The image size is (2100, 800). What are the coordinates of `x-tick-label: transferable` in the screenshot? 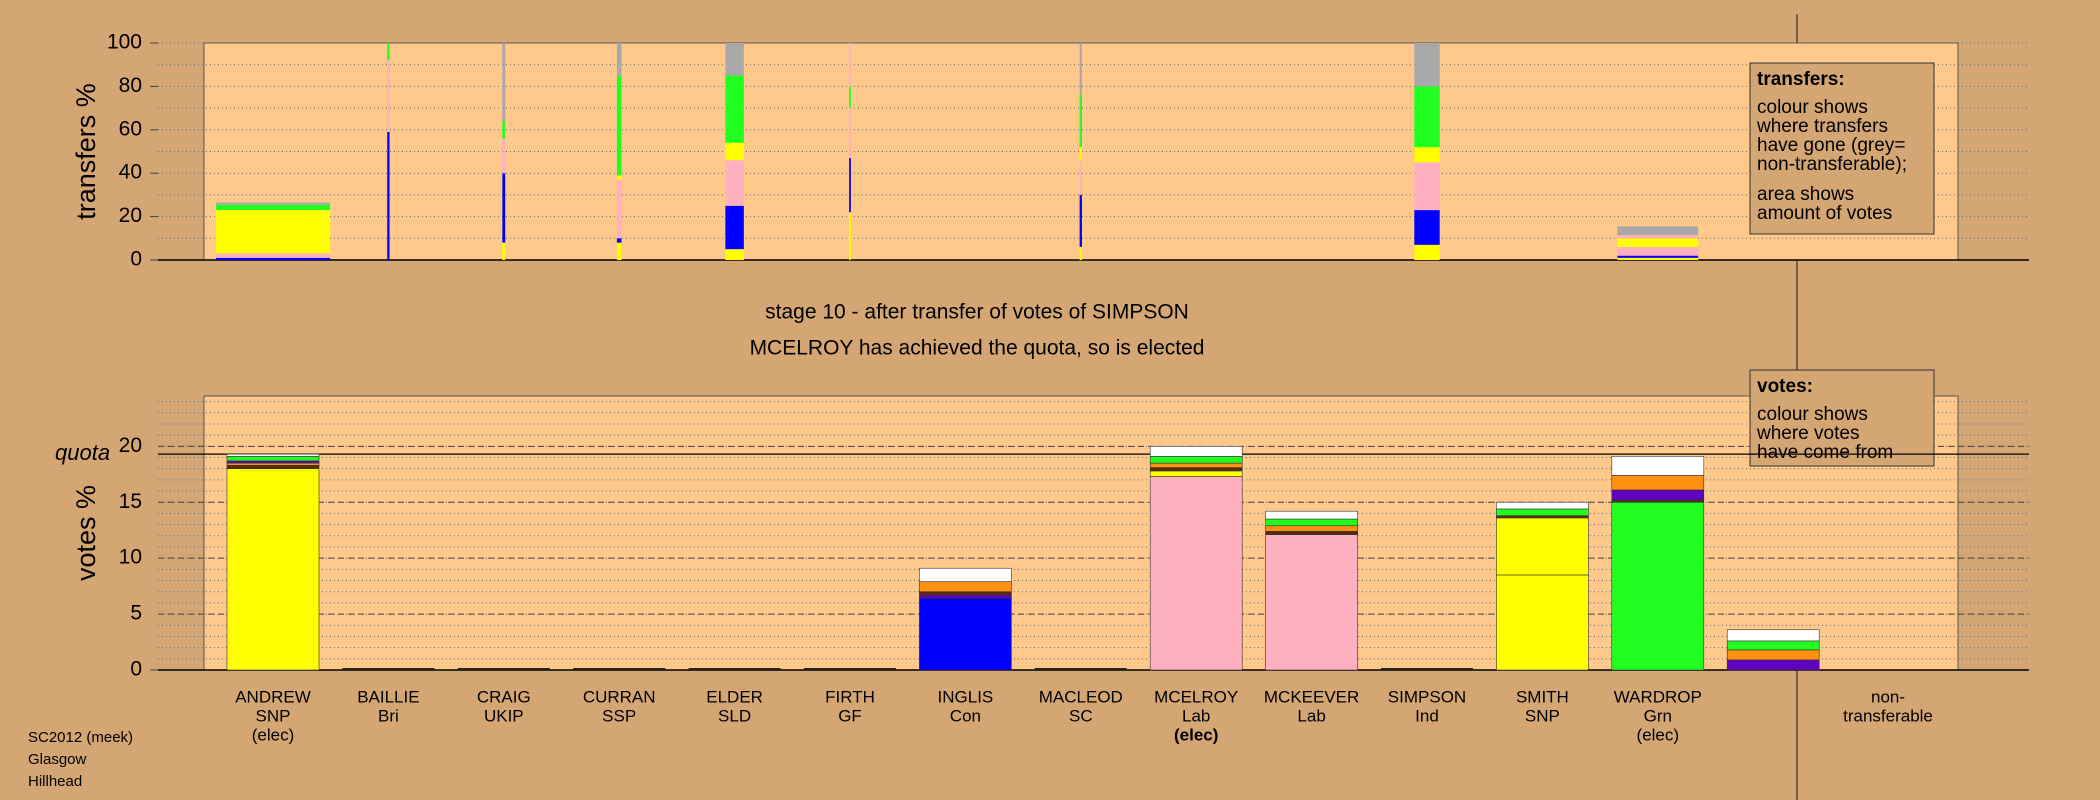 It's located at (1888, 715).